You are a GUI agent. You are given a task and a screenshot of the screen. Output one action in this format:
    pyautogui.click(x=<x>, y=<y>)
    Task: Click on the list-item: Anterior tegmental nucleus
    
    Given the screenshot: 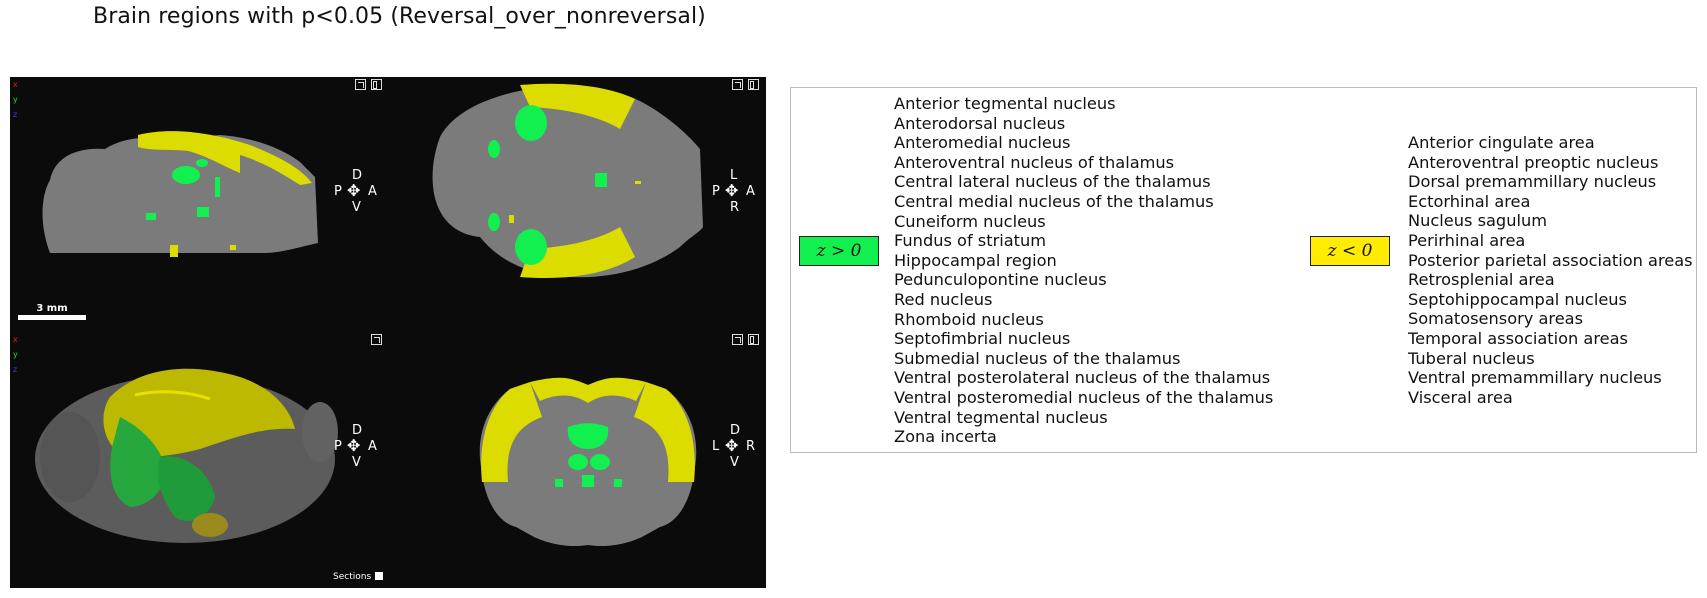 What is the action you would take?
    pyautogui.click(x=1005, y=103)
    